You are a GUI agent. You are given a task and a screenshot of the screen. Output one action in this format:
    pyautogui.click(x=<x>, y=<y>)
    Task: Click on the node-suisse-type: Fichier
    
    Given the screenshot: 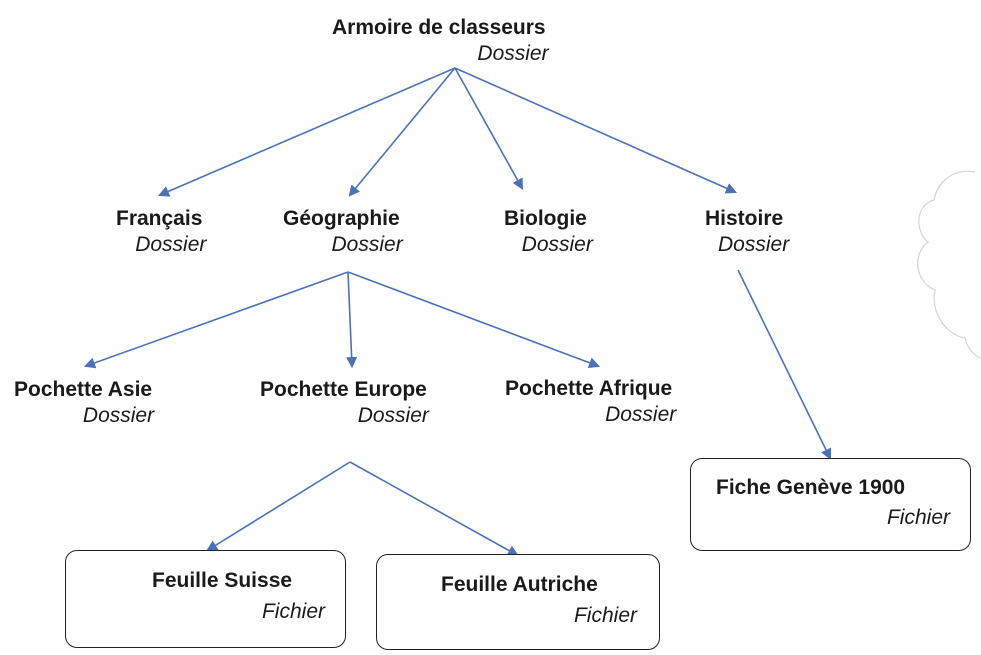 What is the action you would take?
    pyautogui.click(x=293, y=611)
    